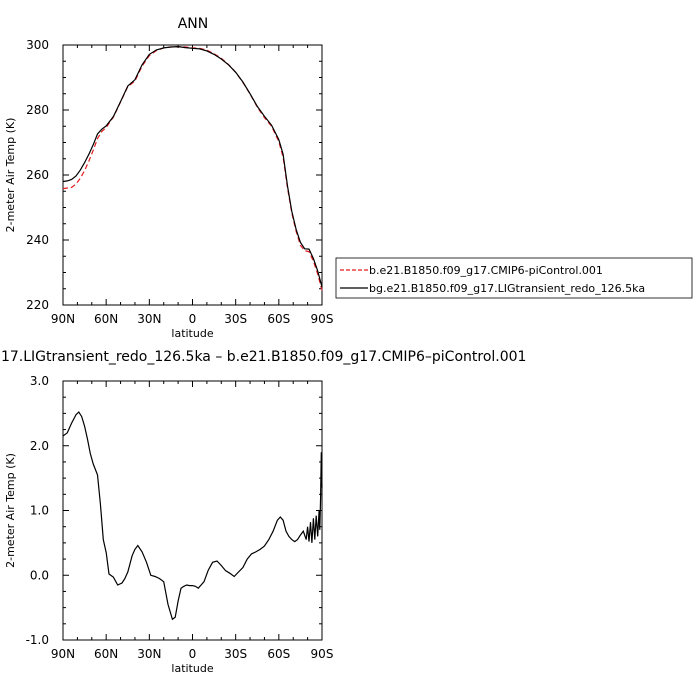 This screenshot has height=700, width=700. Describe the element at coordinates (39, 446) in the screenshot. I see `y-tick-label: 2.0` at that location.